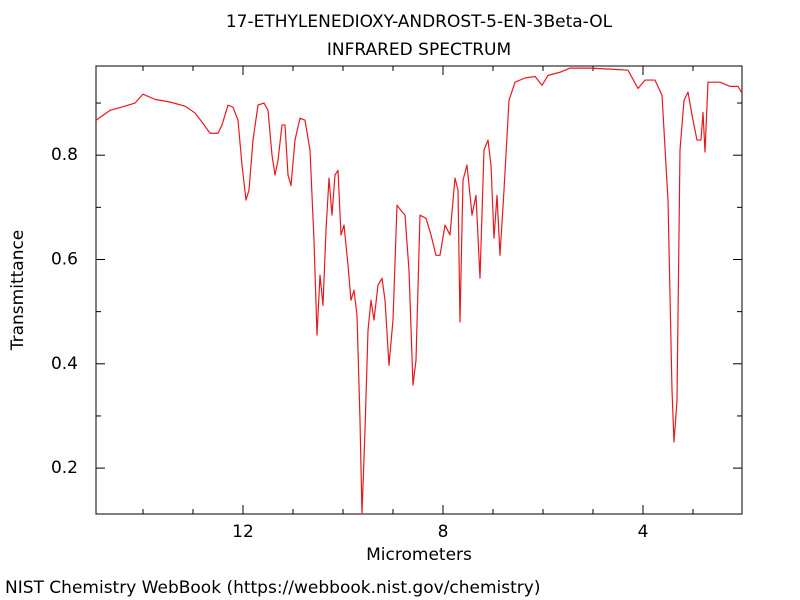  What do you see at coordinates (443, 532) in the screenshot?
I see `x-tick-label: 8` at bounding box center [443, 532].